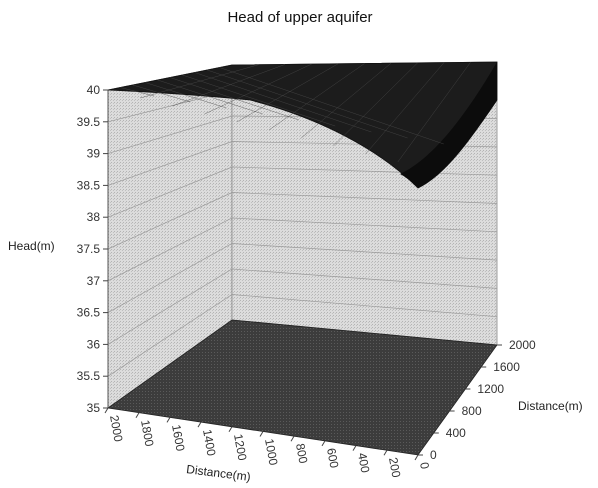  What do you see at coordinates (301, 453) in the screenshot?
I see `x-tick-label: 800` at bounding box center [301, 453].